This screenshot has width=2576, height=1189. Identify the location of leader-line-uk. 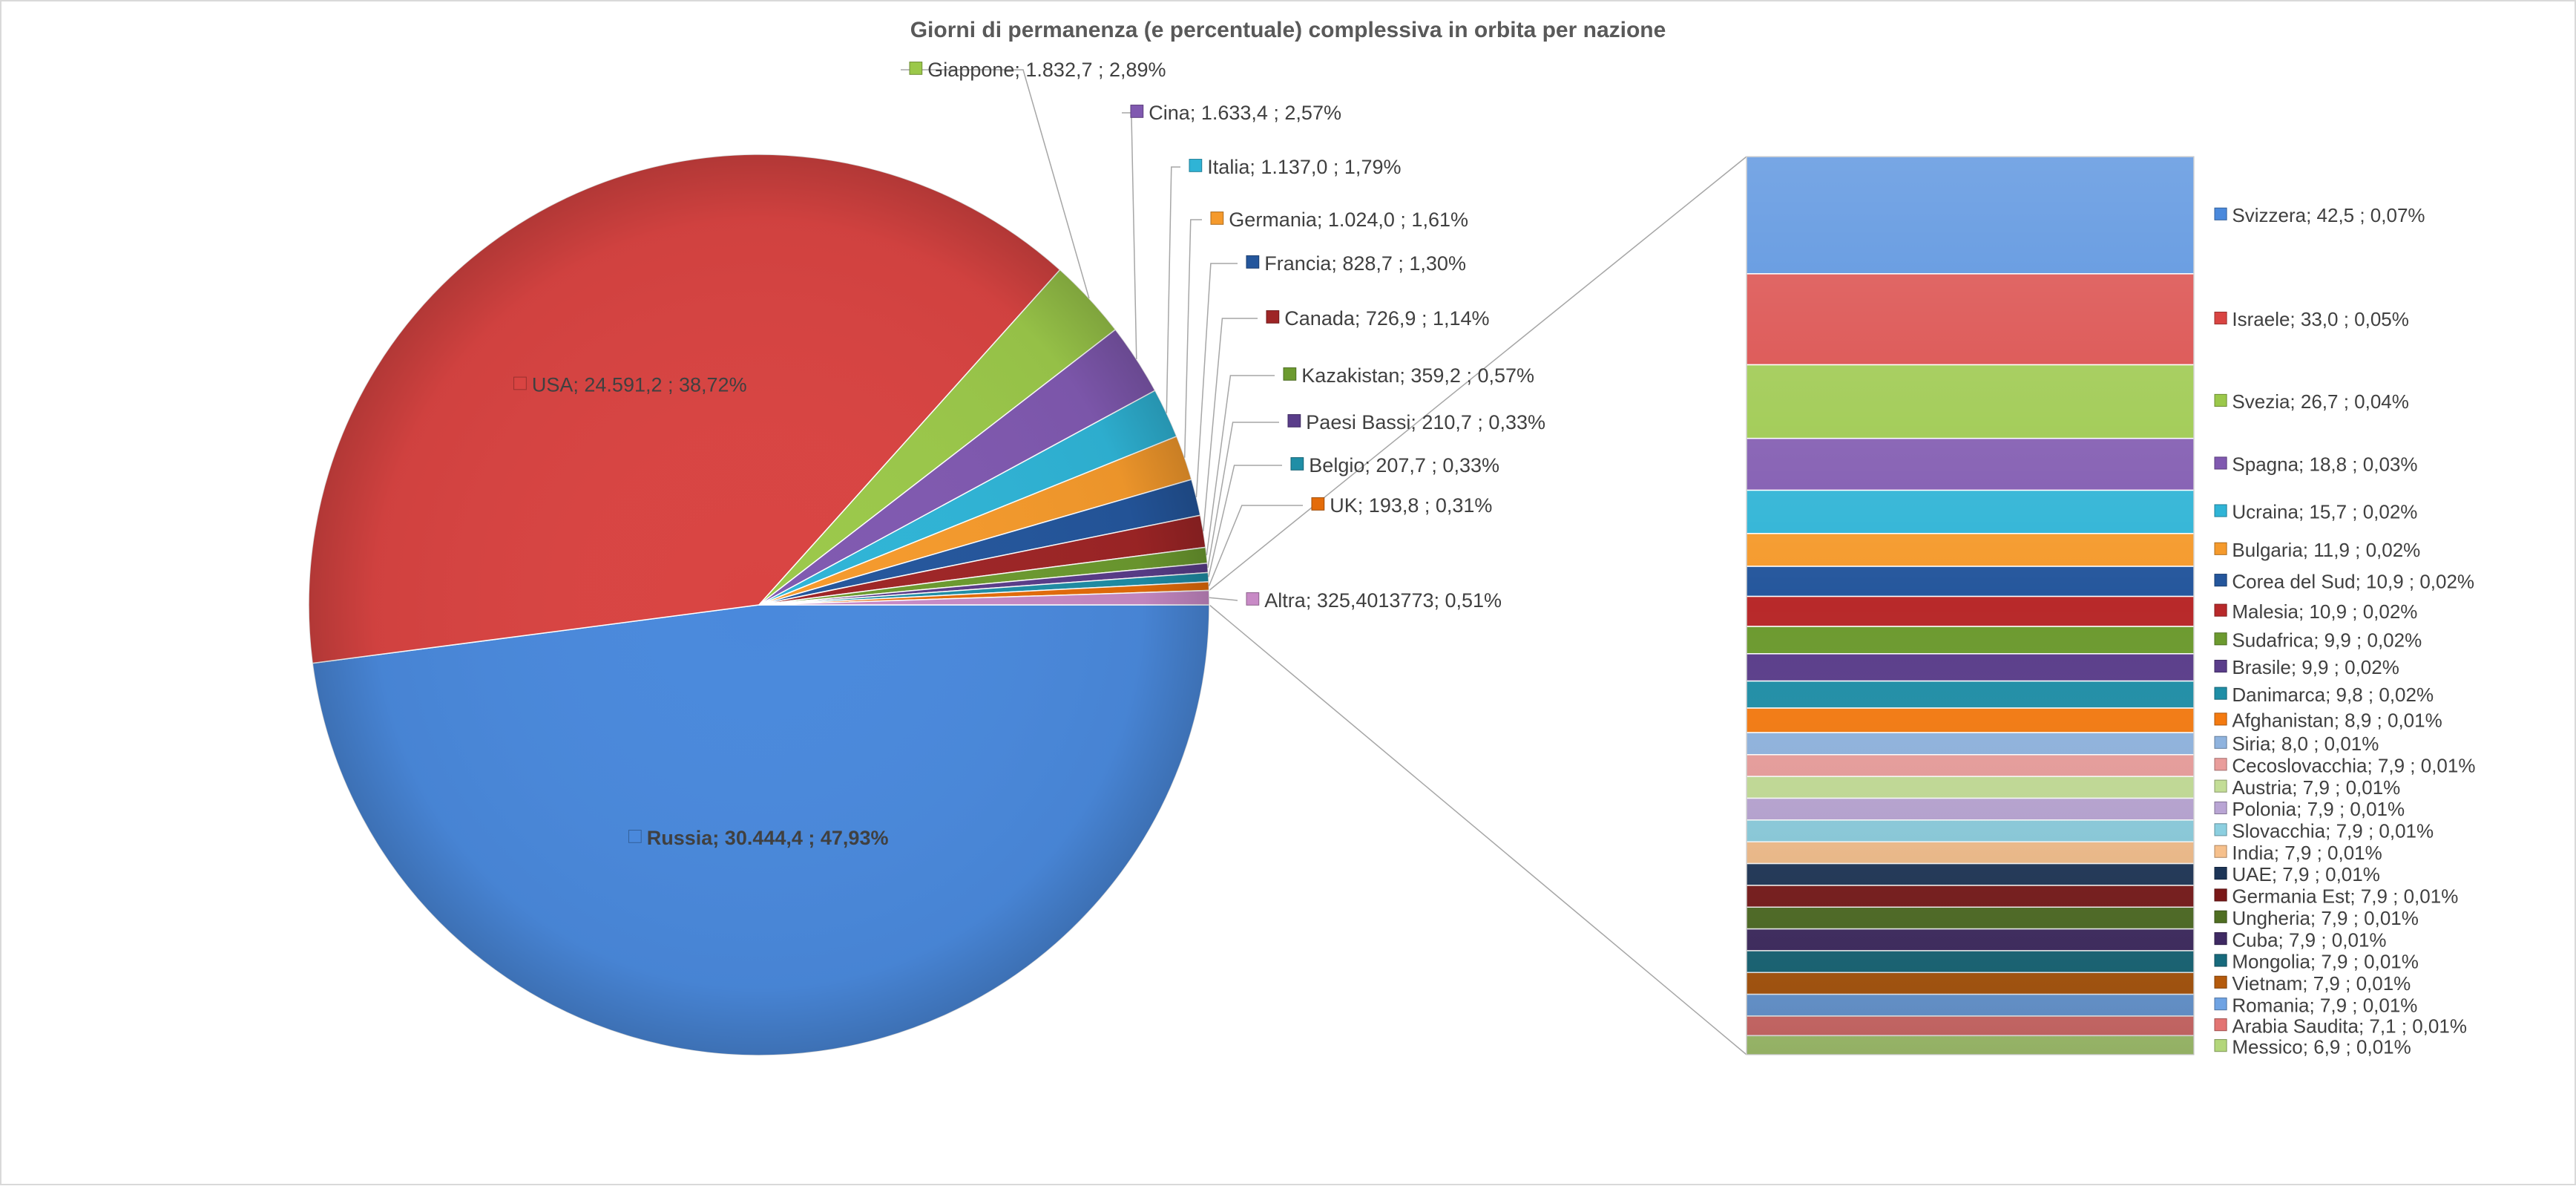
(1255, 545).